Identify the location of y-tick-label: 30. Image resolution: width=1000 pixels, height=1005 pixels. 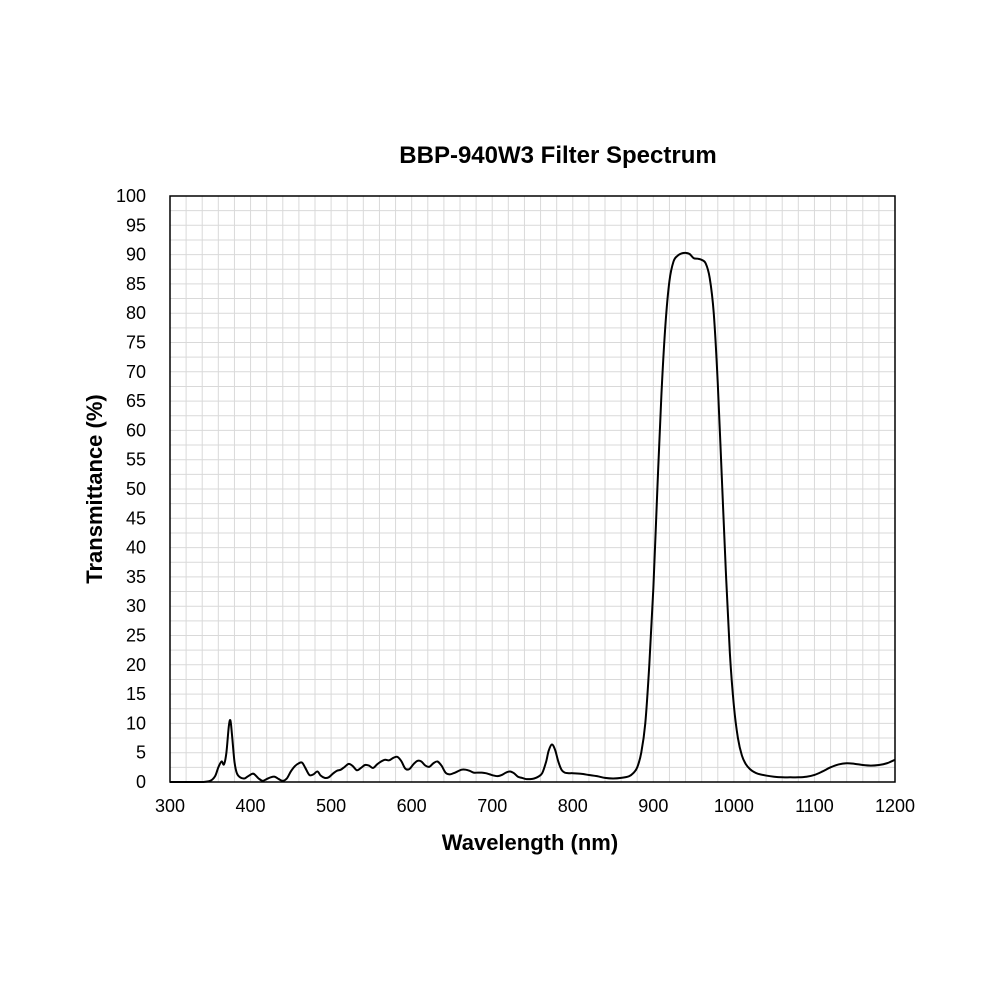
(136, 606).